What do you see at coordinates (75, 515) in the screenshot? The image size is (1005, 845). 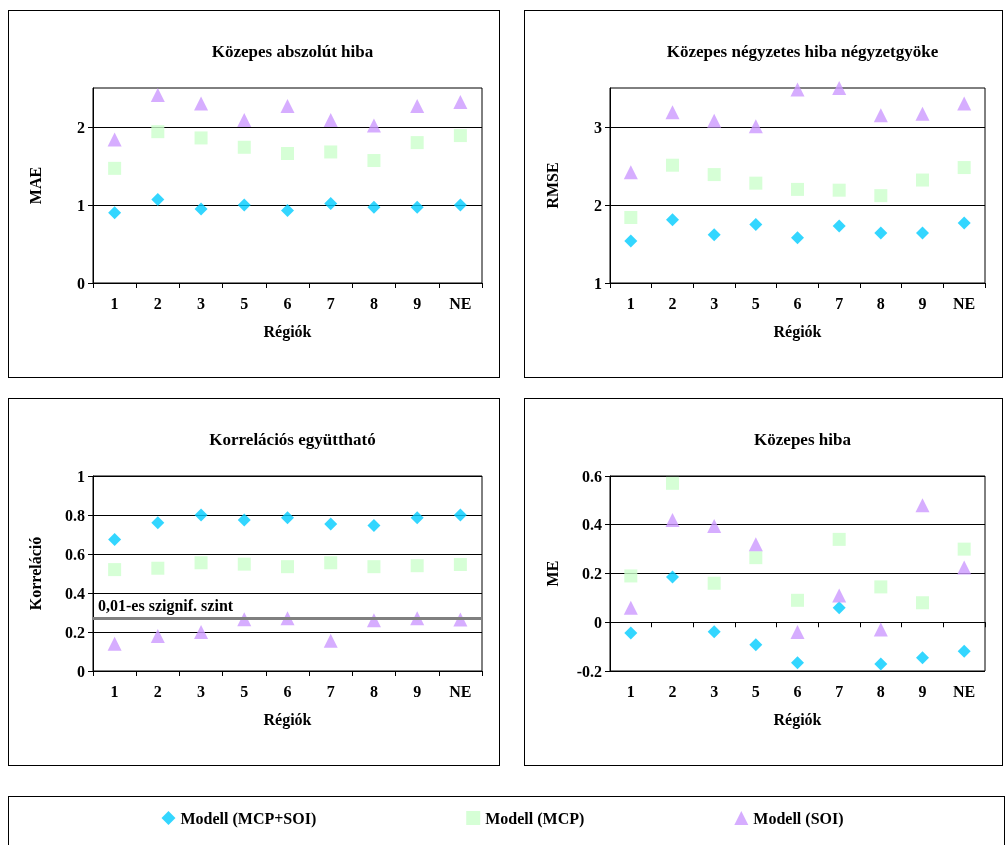 I see `y-tick-label: 0.8` at bounding box center [75, 515].